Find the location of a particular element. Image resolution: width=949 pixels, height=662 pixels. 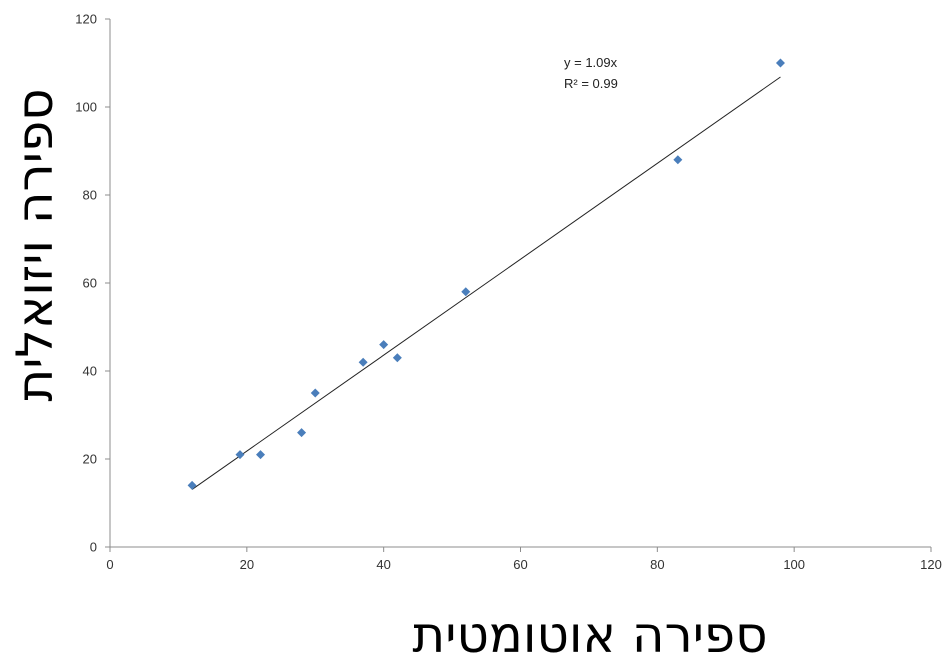

y-tick-label: 0 is located at coordinates (93, 547).